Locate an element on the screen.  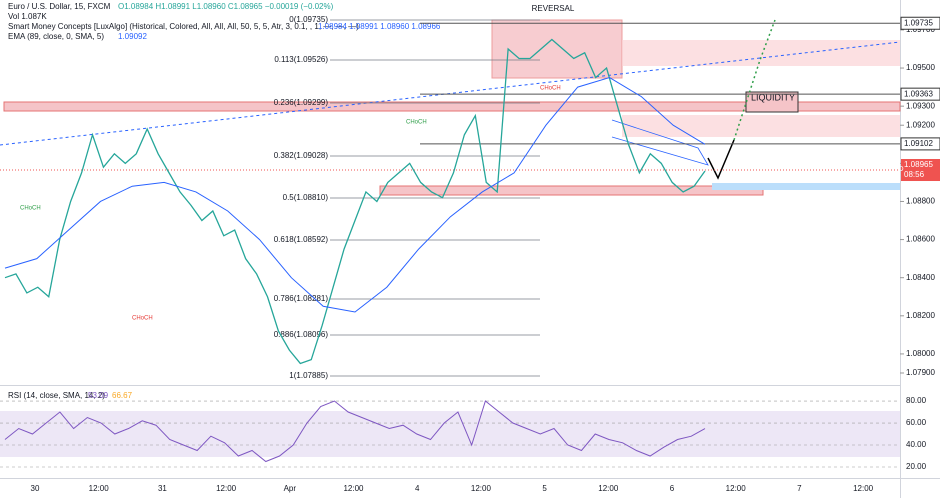
level-label: 1.09102 is located at coordinates (918, 143).